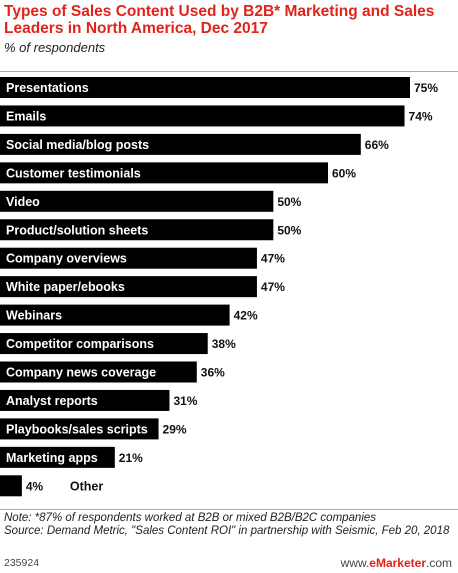 This screenshot has height=573, width=458. Describe the element at coordinates (80, 344) in the screenshot. I see `category-label-competitor-comparisons: Competitor comparisons` at that location.